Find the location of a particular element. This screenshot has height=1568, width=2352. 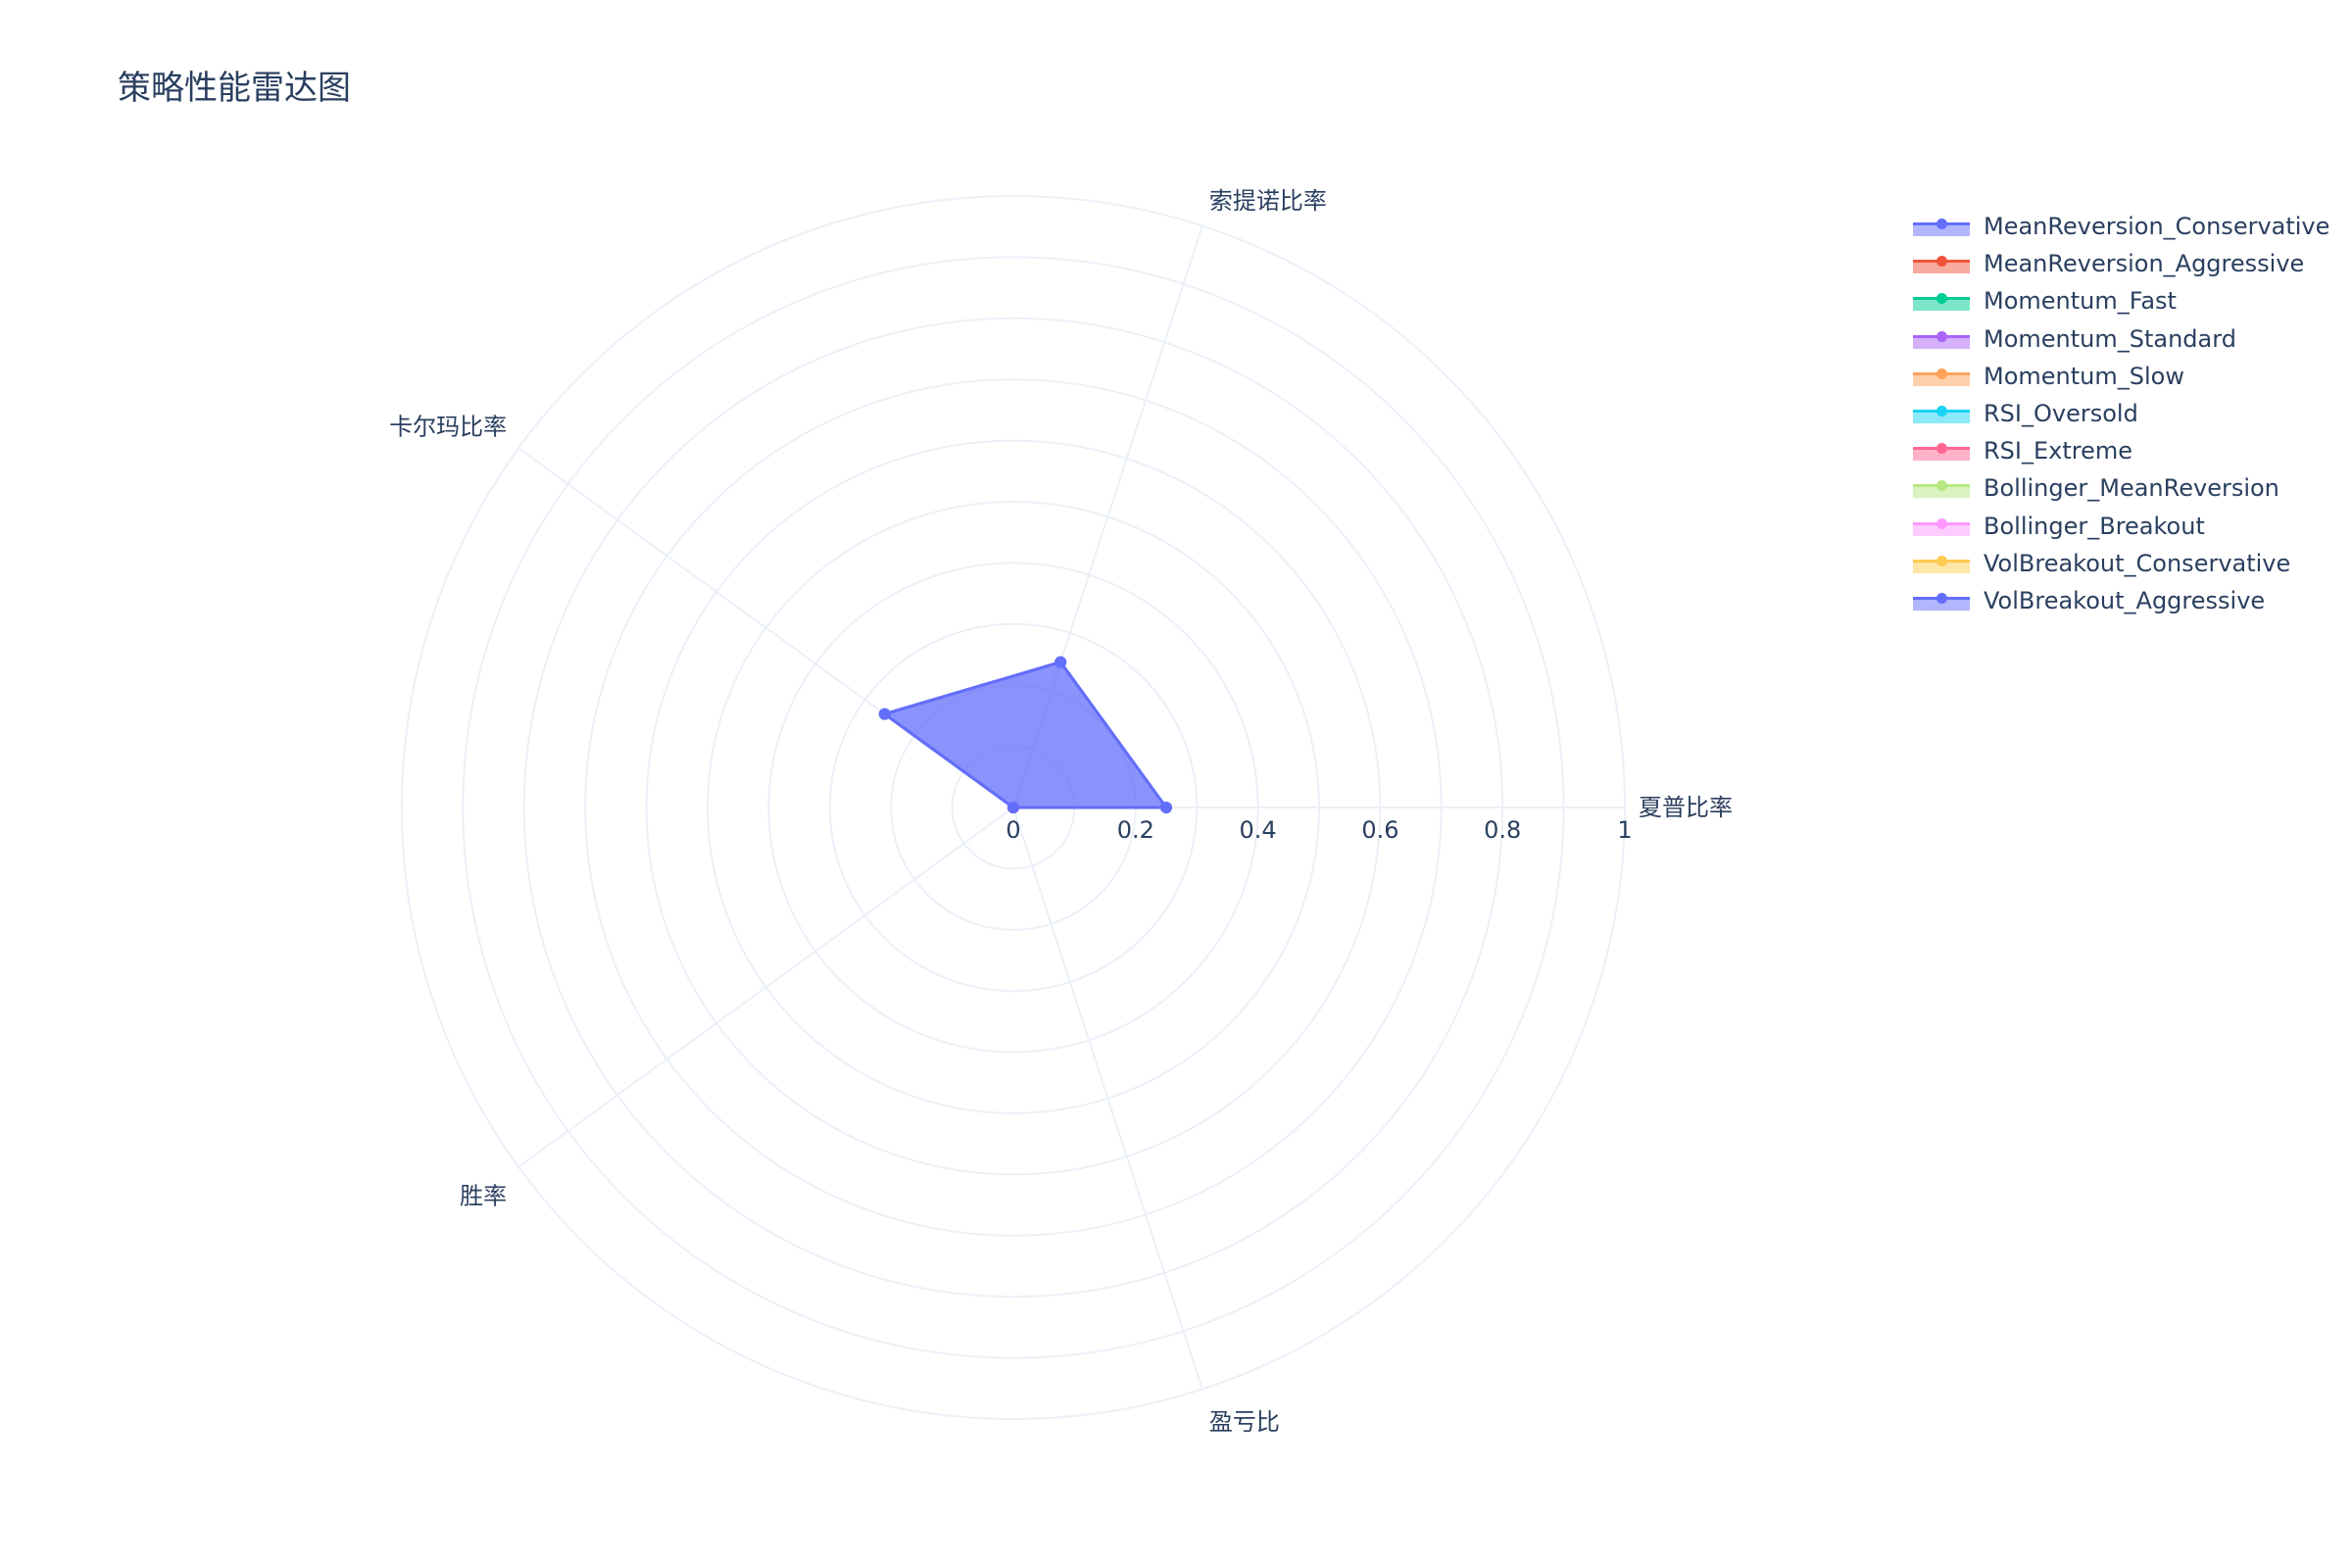

legend-label: MeanReversion_Aggressive is located at coordinates (2144, 264).